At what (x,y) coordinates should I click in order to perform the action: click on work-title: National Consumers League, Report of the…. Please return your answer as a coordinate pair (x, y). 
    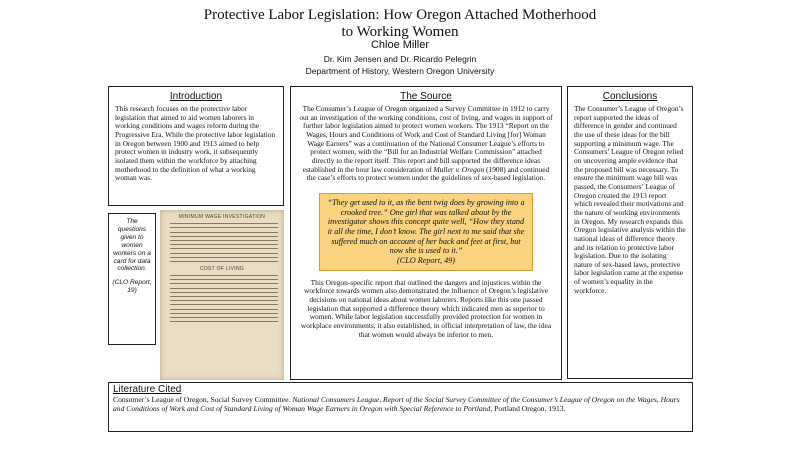
    Looking at the image, I should click on (396, 404).